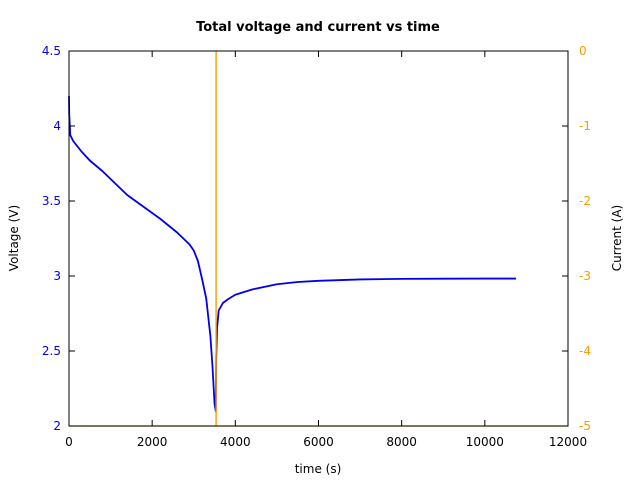 The height and width of the screenshot is (480, 640). What do you see at coordinates (57, 126) in the screenshot?
I see `y-tick-label: 4` at bounding box center [57, 126].